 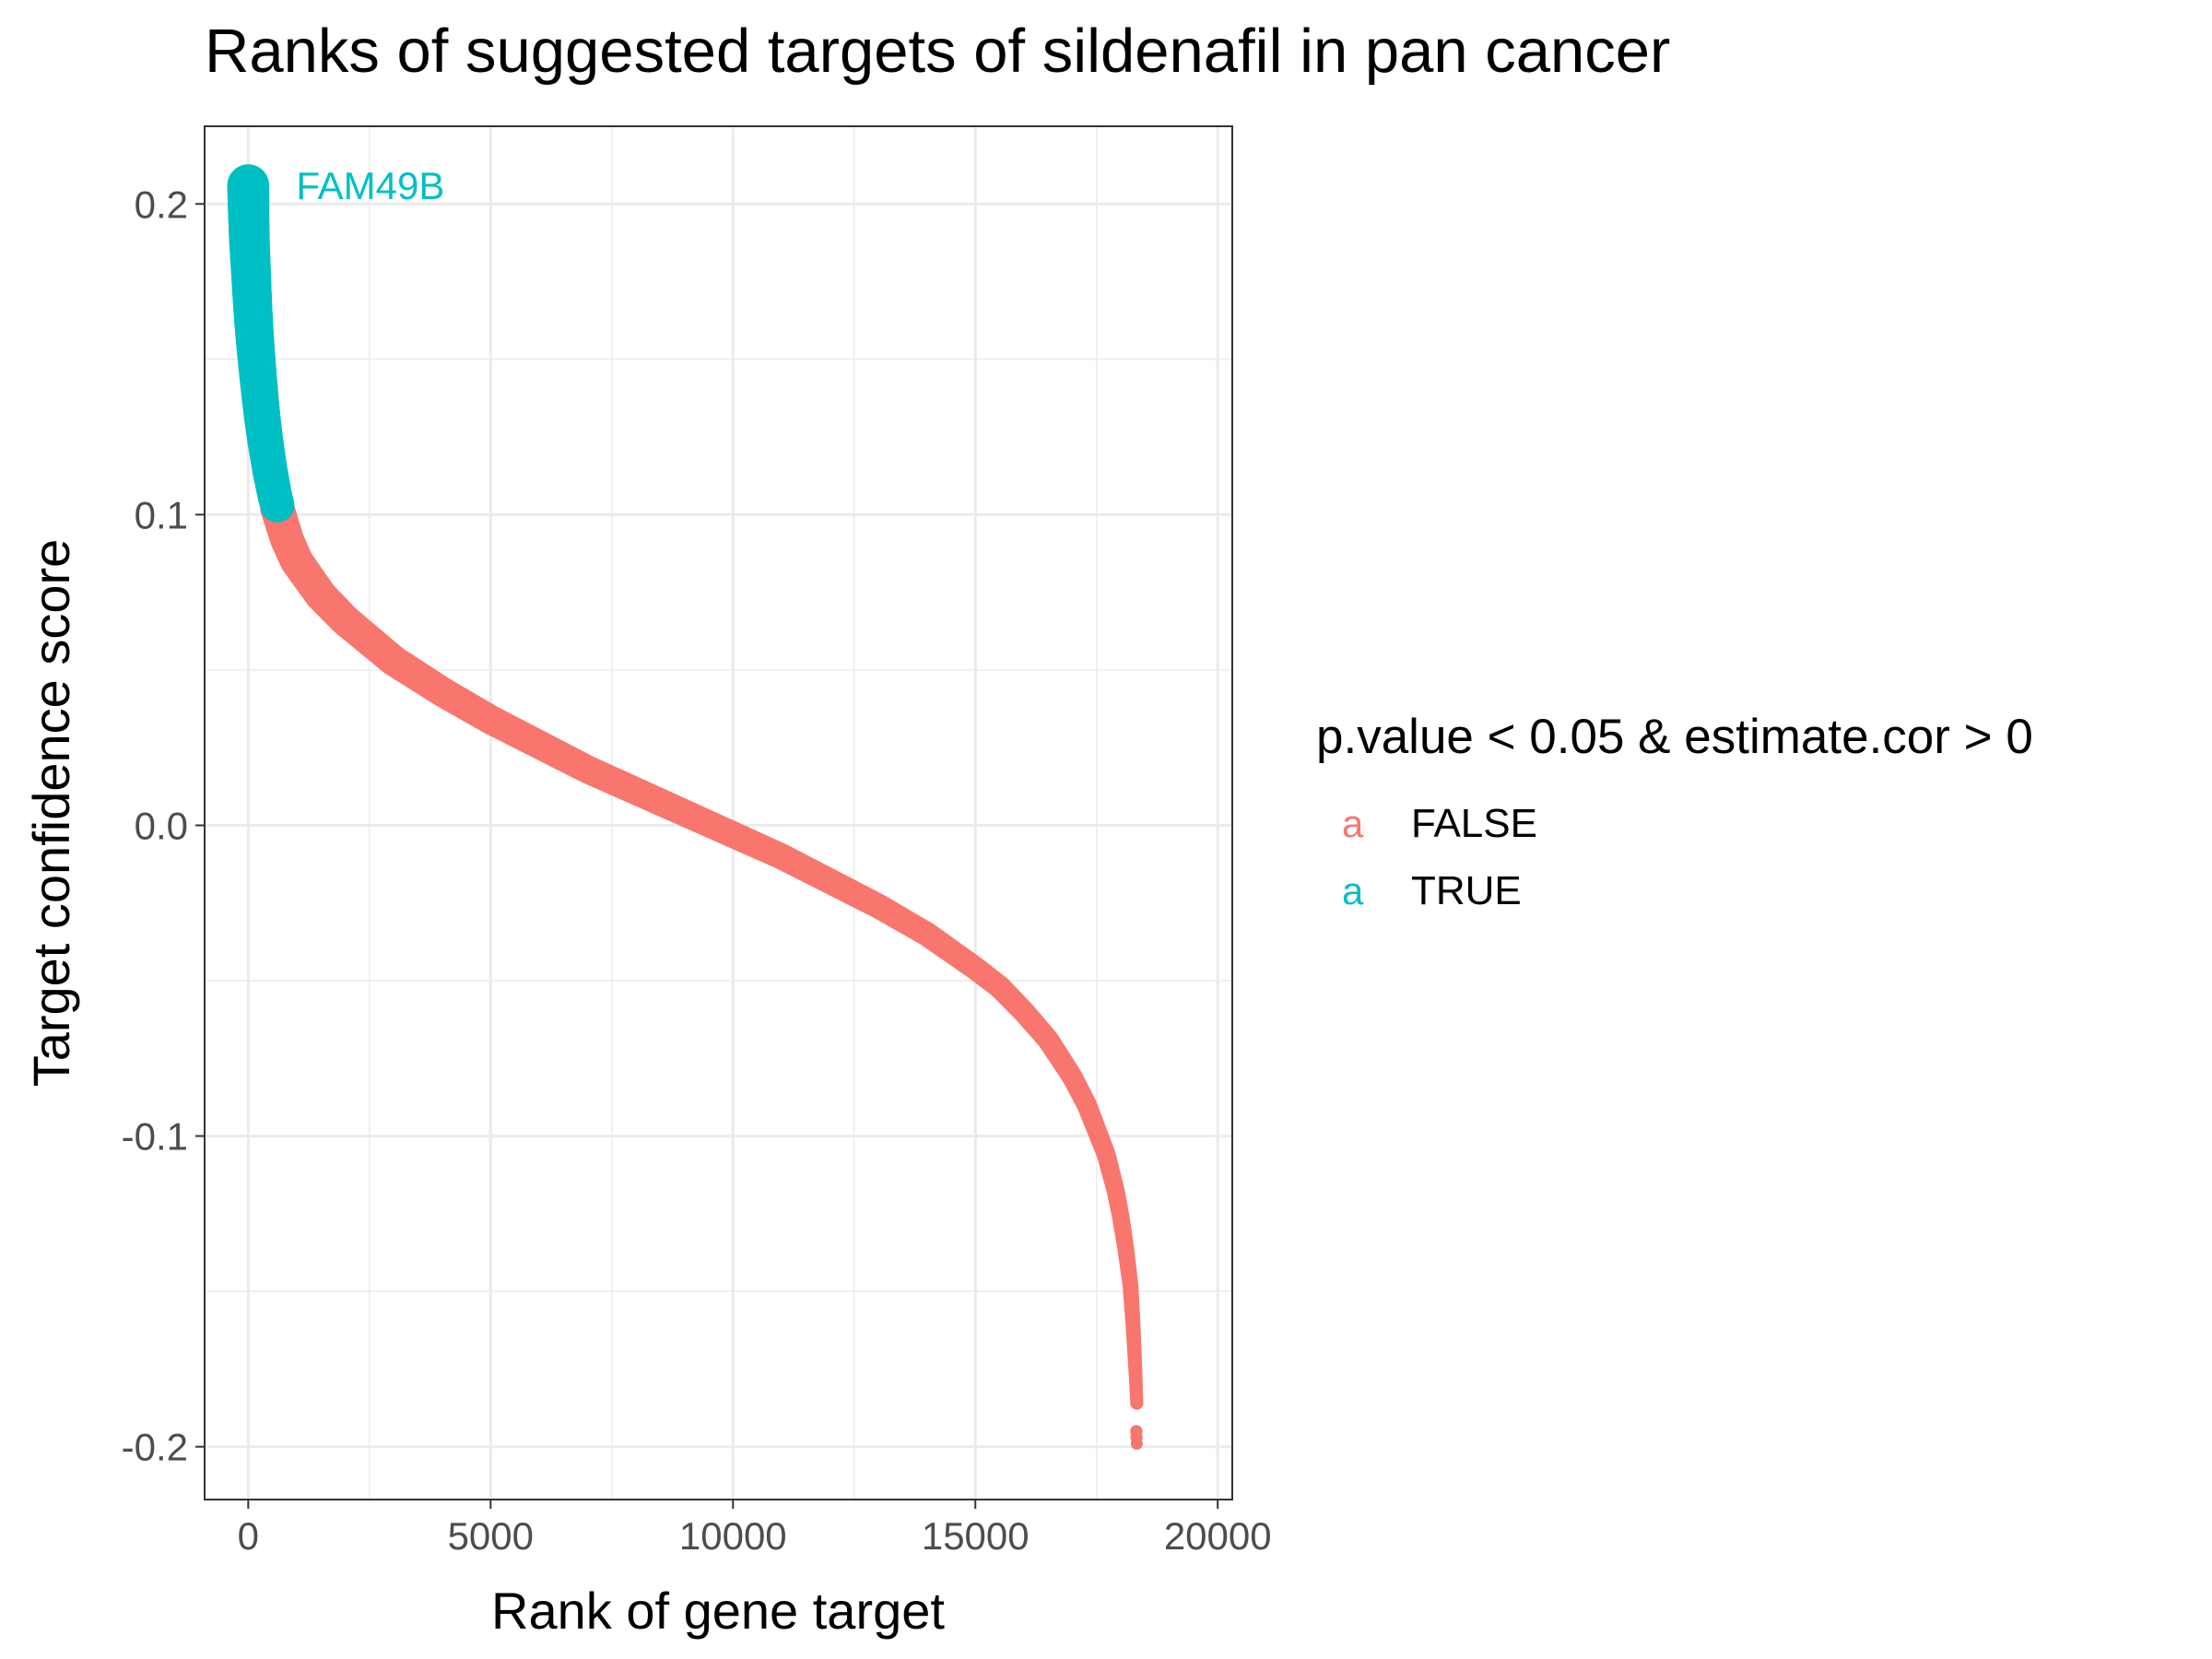 What do you see at coordinates (491, 1536) in the screenshot?
I see `x-tick-label: 5000` at bounding box center [491, 1536].